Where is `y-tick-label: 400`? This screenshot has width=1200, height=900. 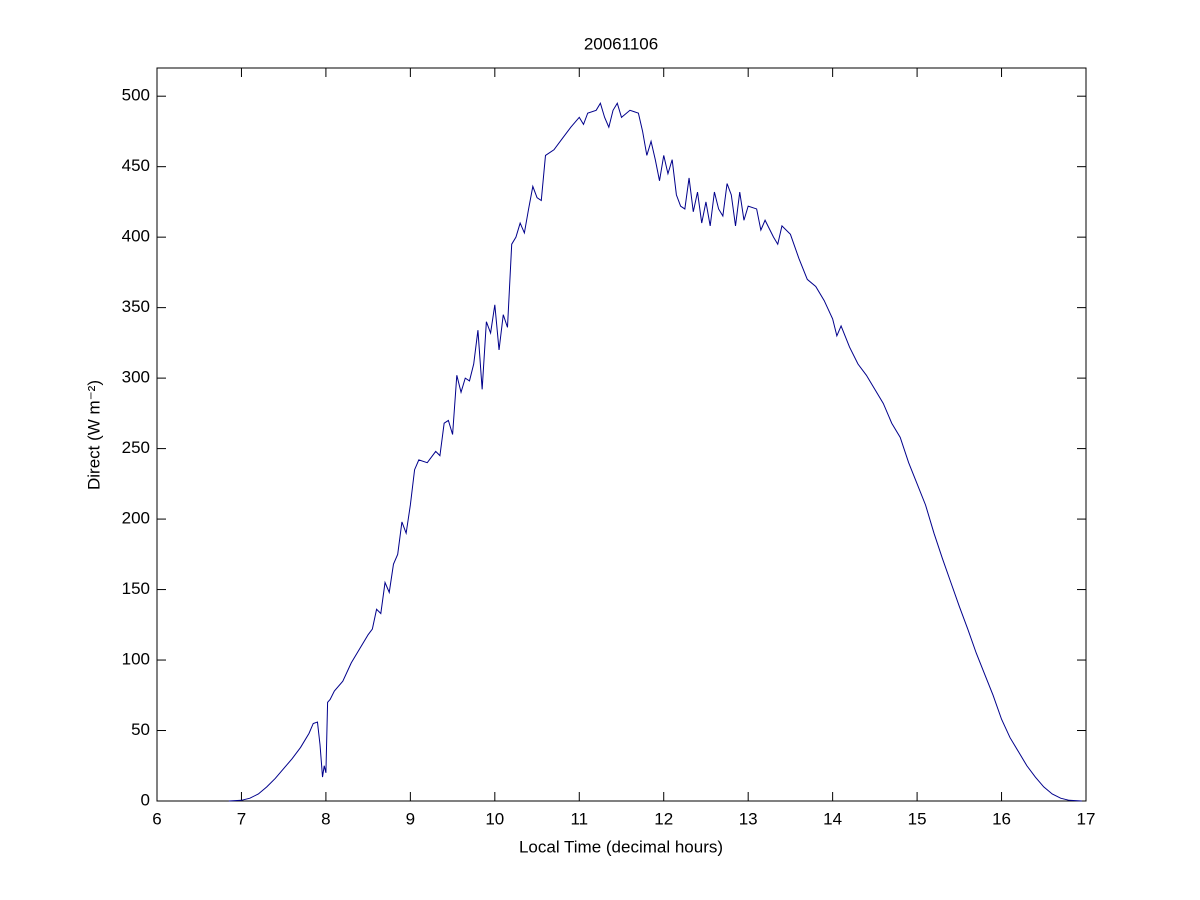 y-tick-label: 400 is located at coordinates (136, 236).